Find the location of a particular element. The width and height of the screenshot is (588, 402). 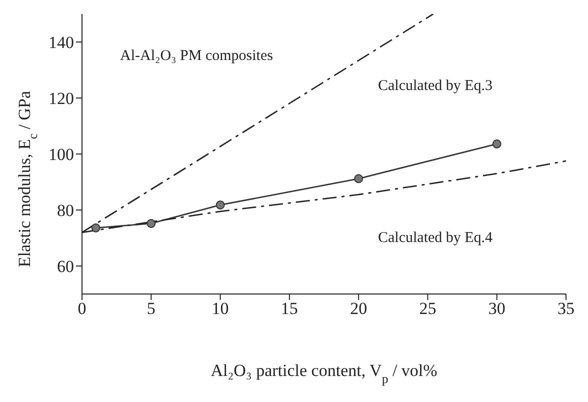

x-tick-label: 15 is located at coordinates (289, 308).